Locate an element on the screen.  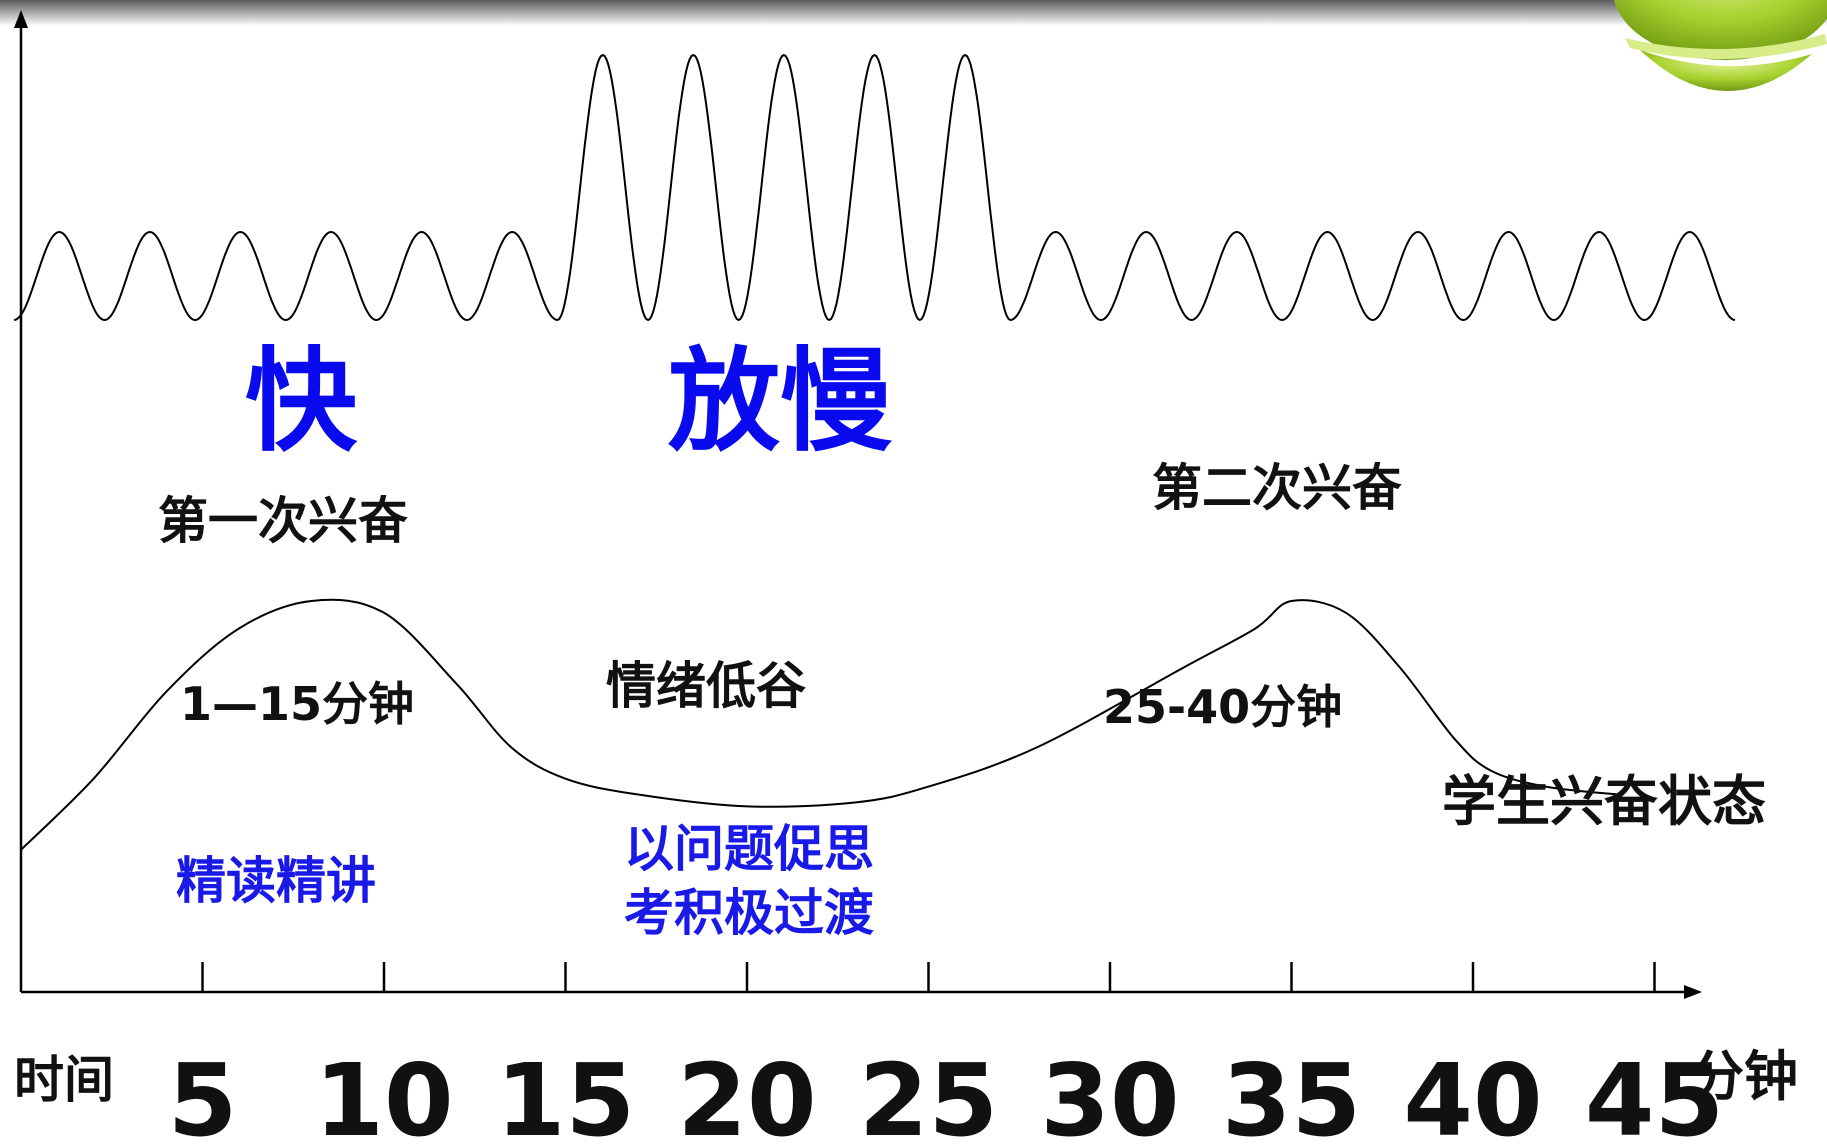
annotation-method-2-line1: 以问题促思 is located at coordinates (749, 849).